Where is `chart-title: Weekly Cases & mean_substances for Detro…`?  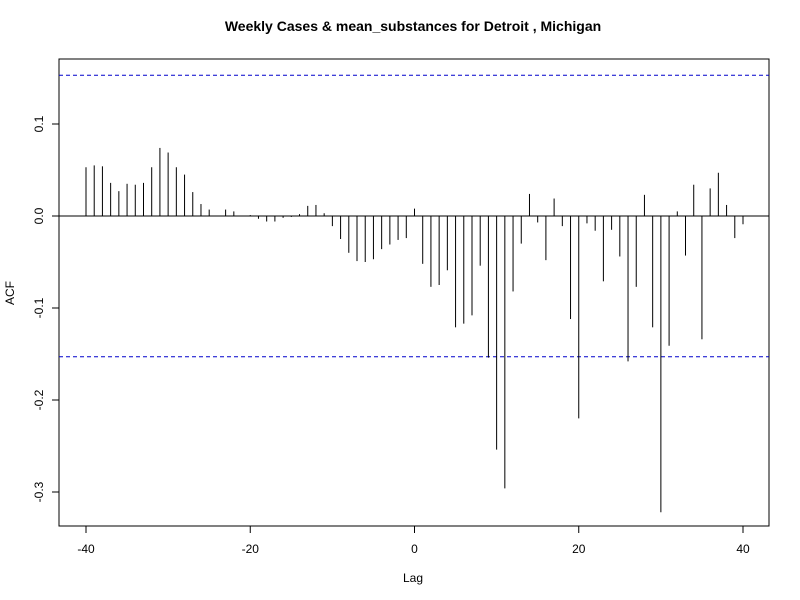 chart-title: Weekly Cases & mean_substances for Detro… is located at coordinates (413, 26).